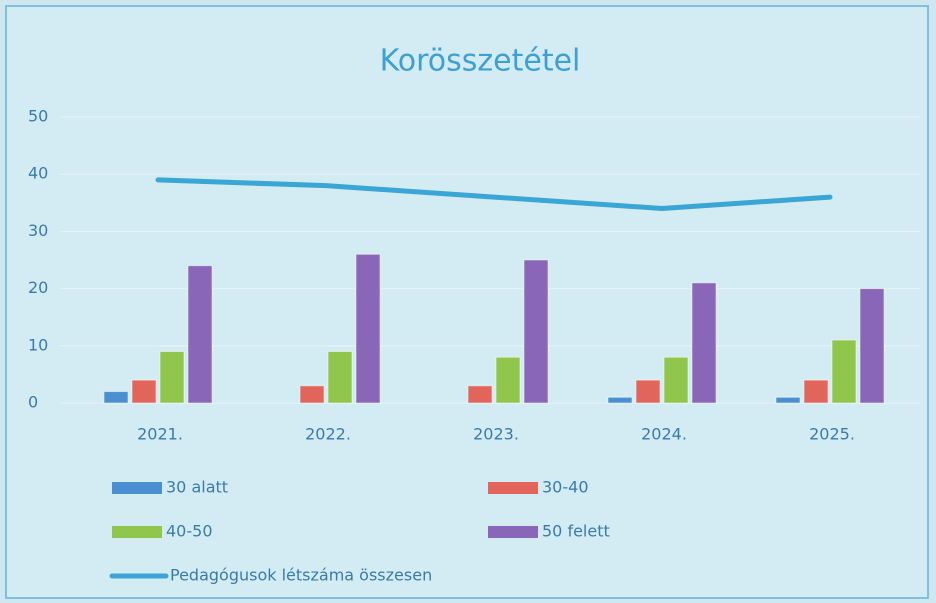 The height and width of the screenshot is (603, 936). Describe the element at coordinates (33, 402) in the screenshot. I see `y-tick-label: 0` at that location.